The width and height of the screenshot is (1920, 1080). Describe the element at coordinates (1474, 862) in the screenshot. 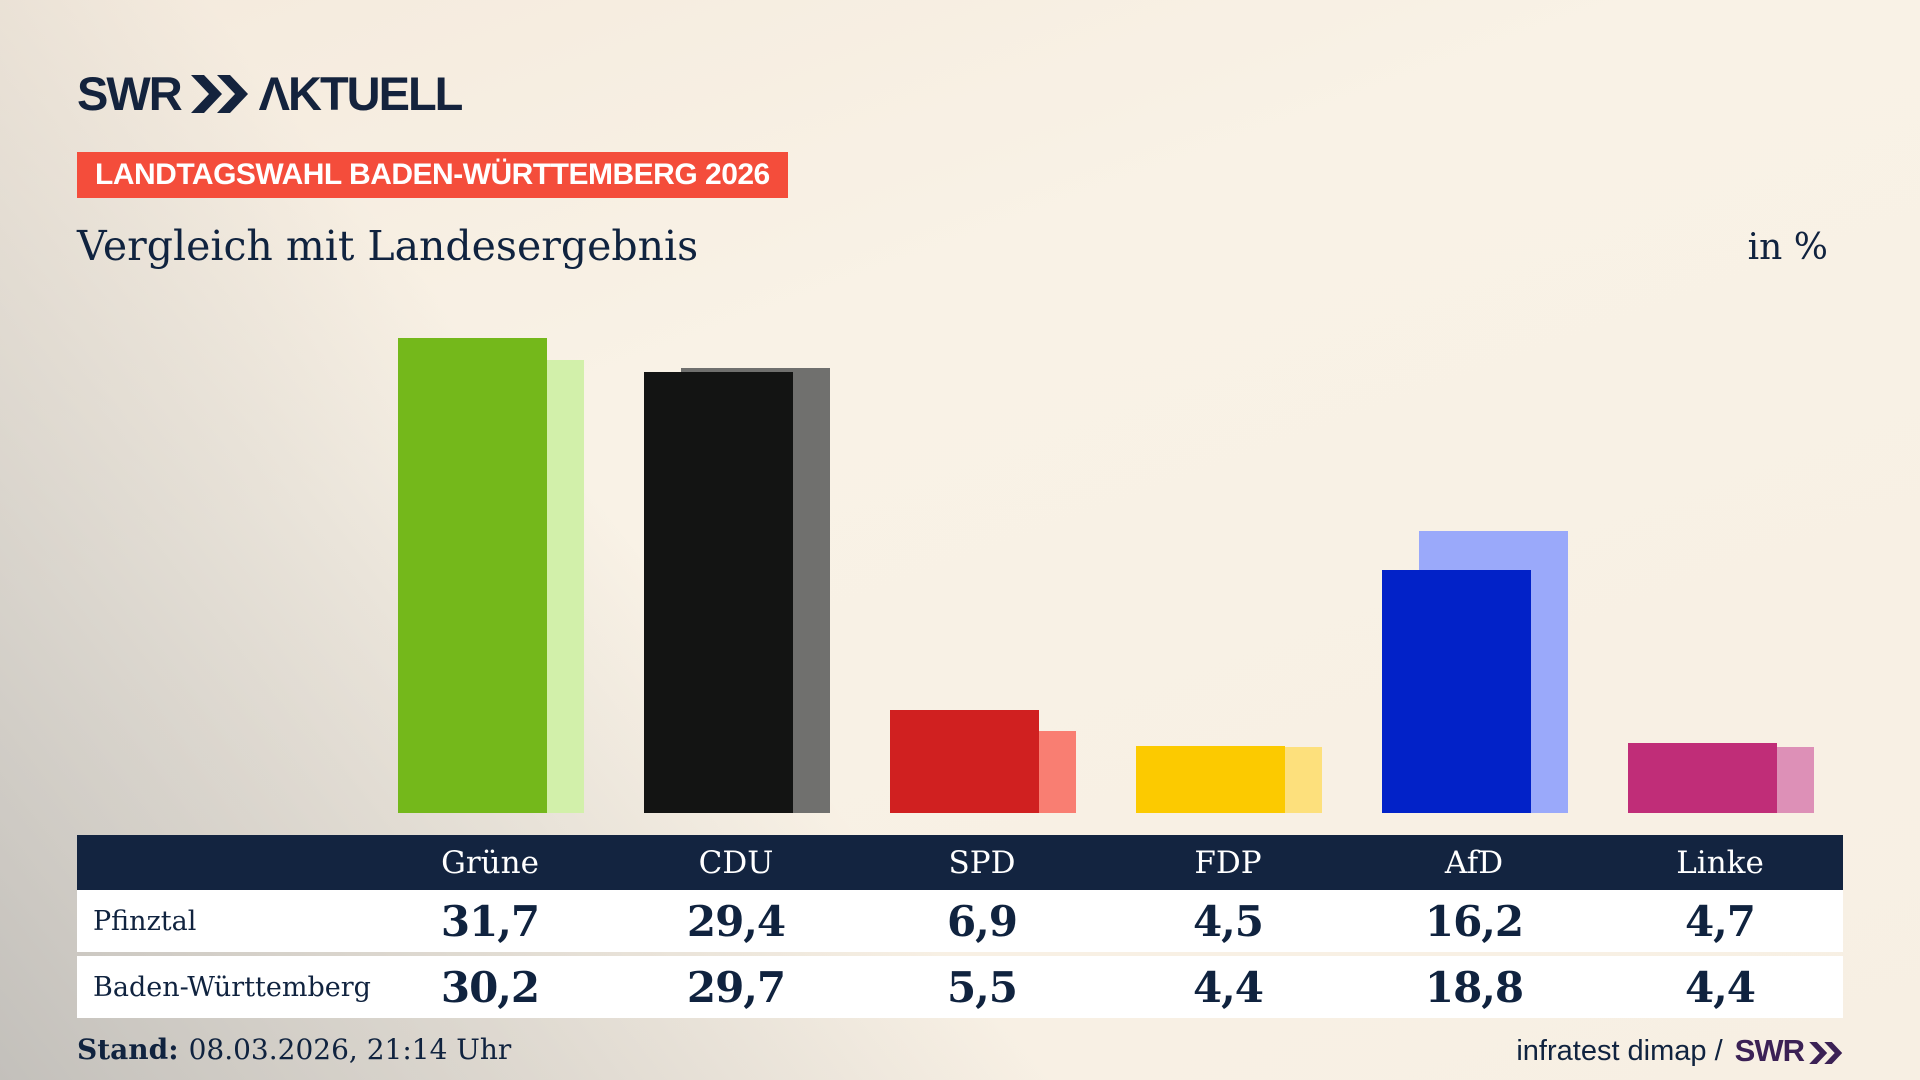

I see `column-header-afd: AfD` at that location.